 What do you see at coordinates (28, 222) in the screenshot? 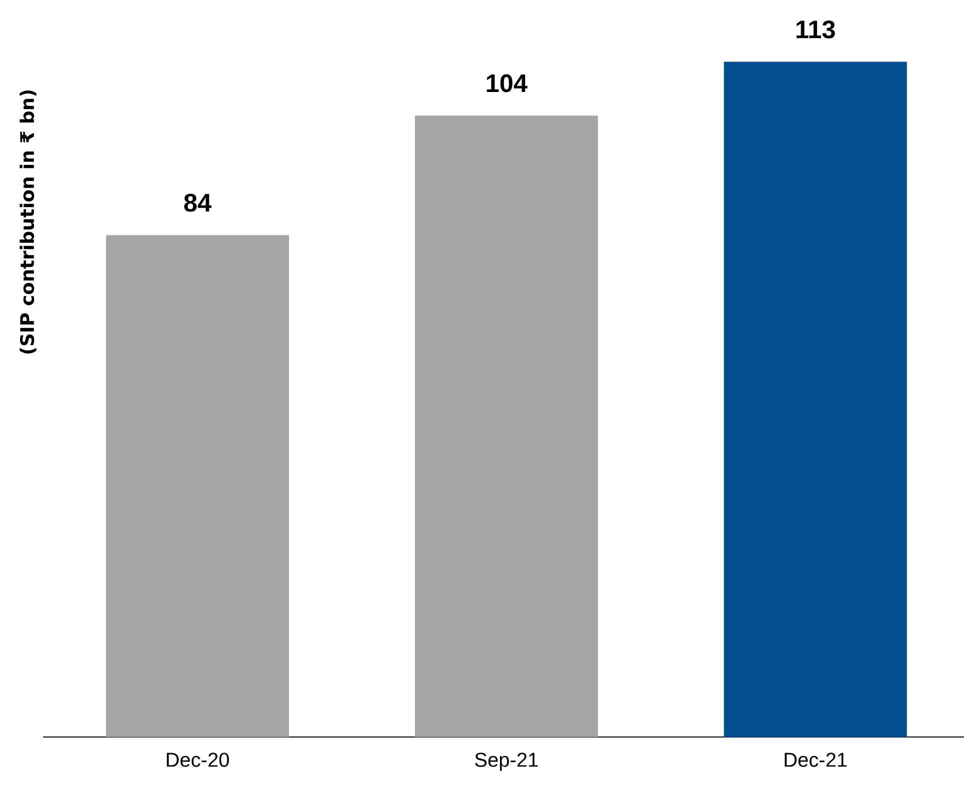
I see `y-axis-title: (SIP contribution in ₹ bn)` at bounding box center [28, 222].